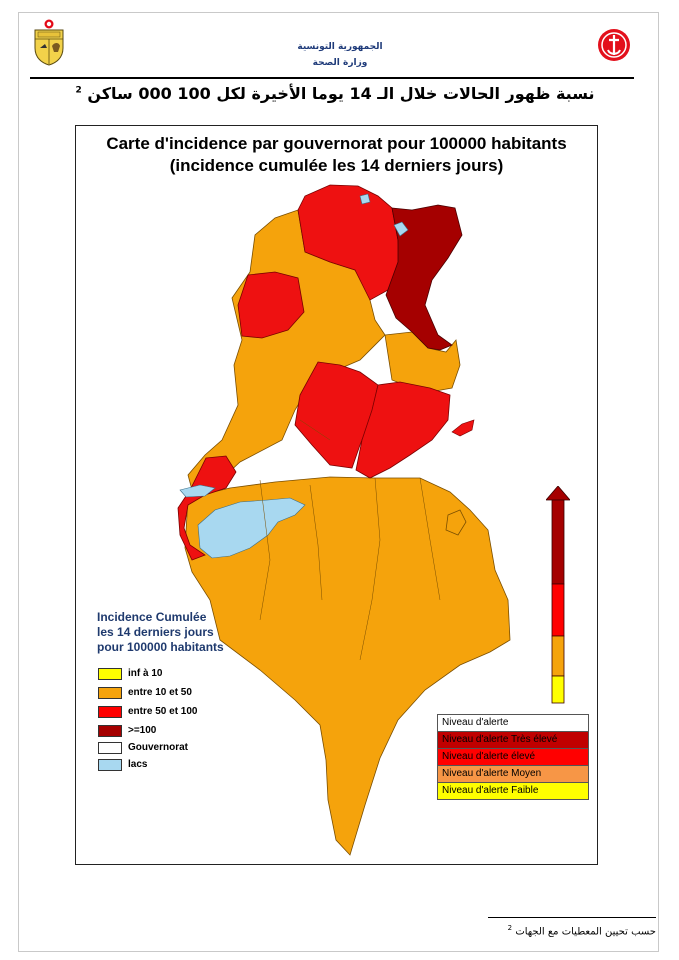 This screenshot has width=679, height=960. What do you see at coordinates (585, 932) in the screenshot?
I see `footnote-text: حسب تحيين المعطيات مع الجهات` at bounding box center [585, 932].